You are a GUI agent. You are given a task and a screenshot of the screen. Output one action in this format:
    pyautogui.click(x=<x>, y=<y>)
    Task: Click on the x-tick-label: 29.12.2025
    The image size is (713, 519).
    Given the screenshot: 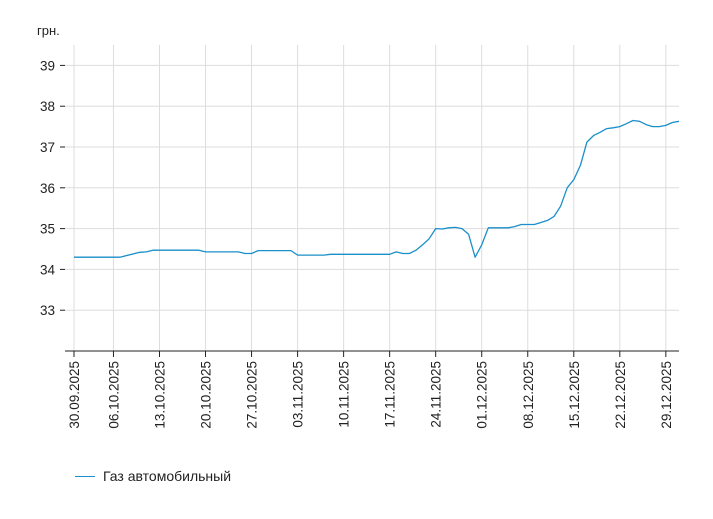 What is the action you would take?
    pyautogui.click(x=666, y=395)
    